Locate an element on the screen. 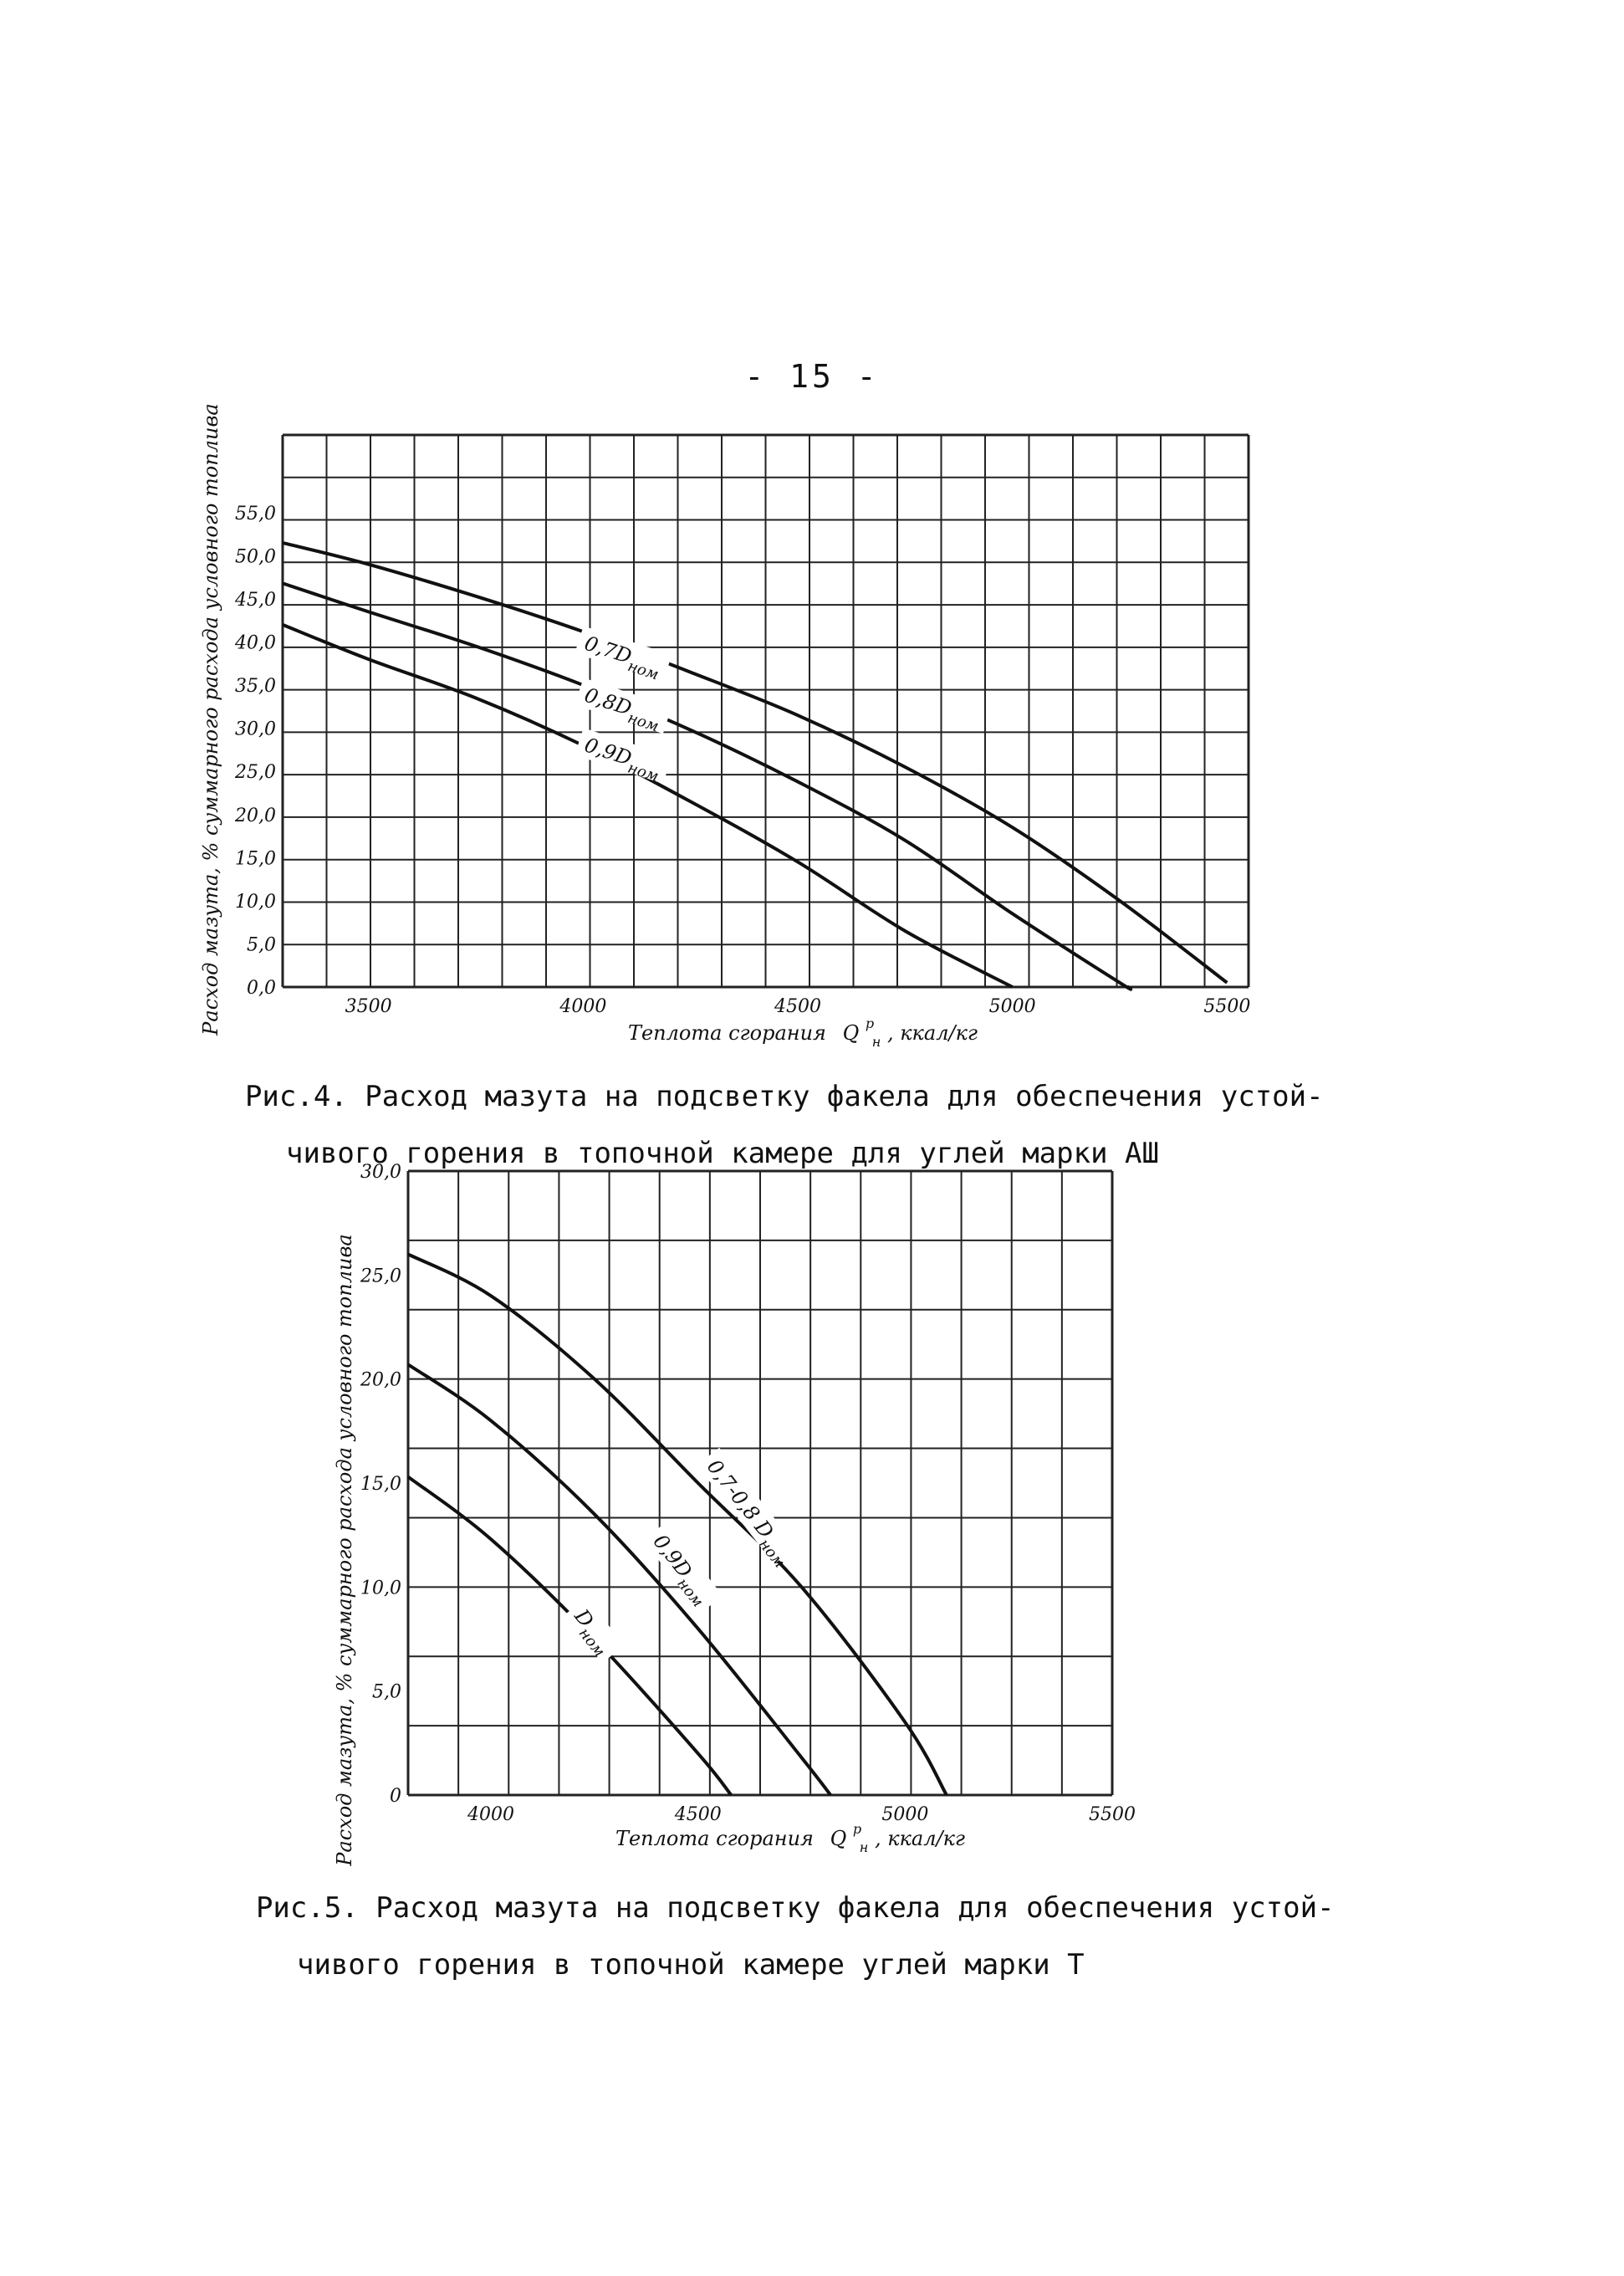 Image resolution: width=1624 pixels, height=2276 pixels. y-tick-label: 35,0 is located at coordinates (255, 686).